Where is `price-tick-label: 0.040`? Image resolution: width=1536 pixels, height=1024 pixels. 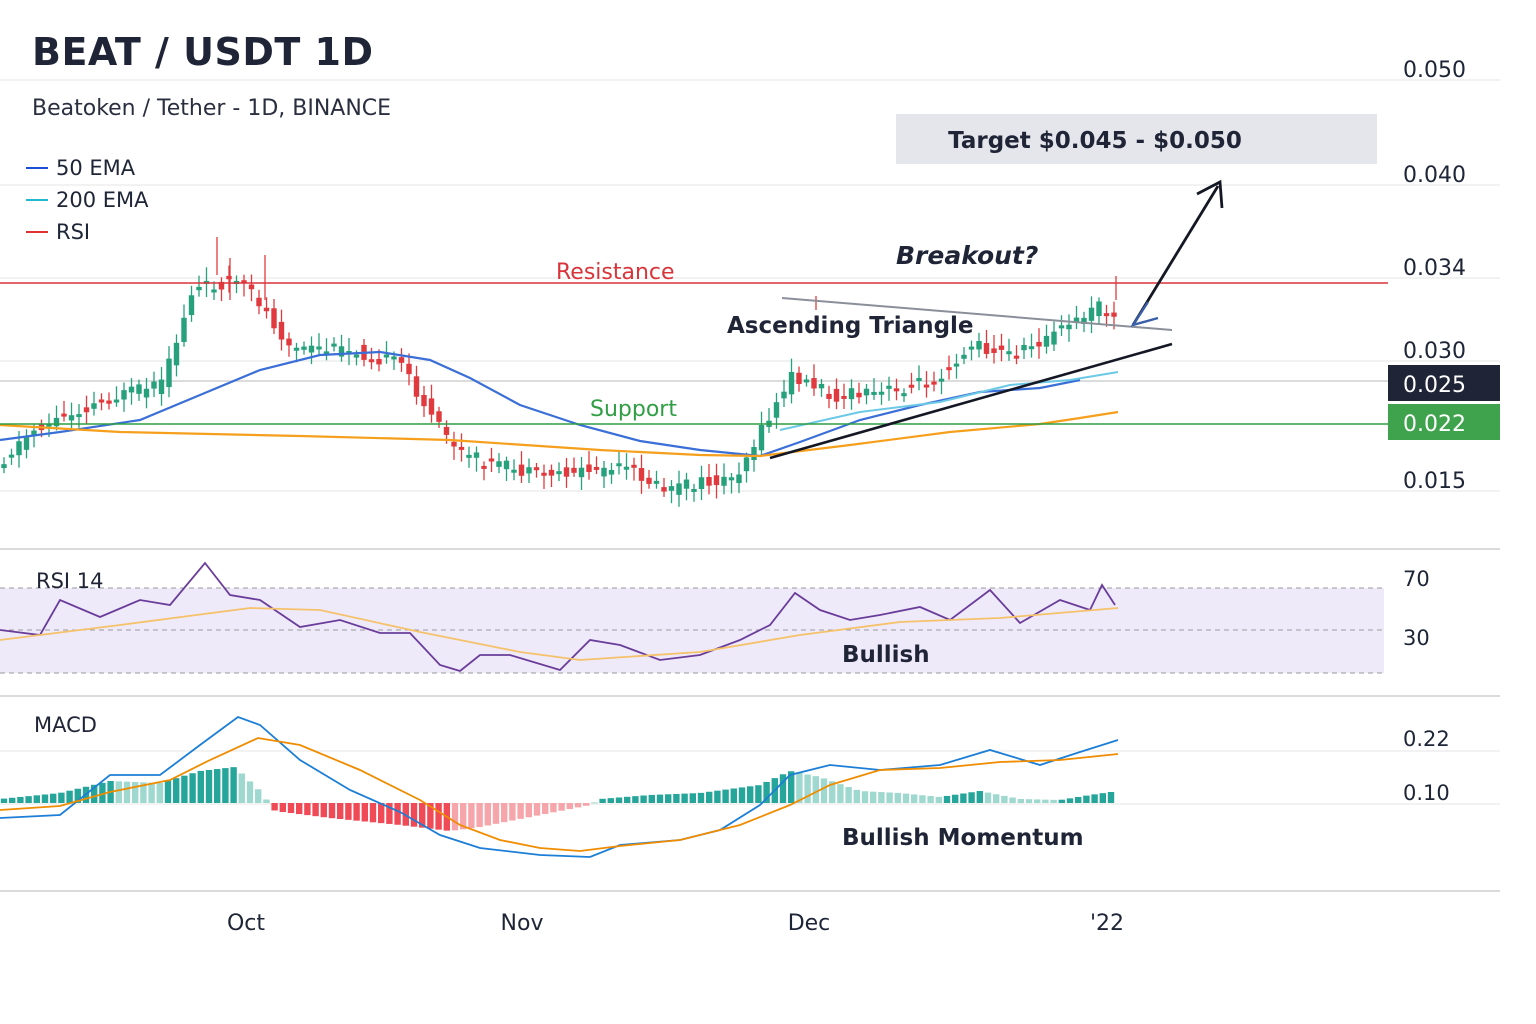 price-tick-label: 0.040 is located at coordinates (1434, 175).